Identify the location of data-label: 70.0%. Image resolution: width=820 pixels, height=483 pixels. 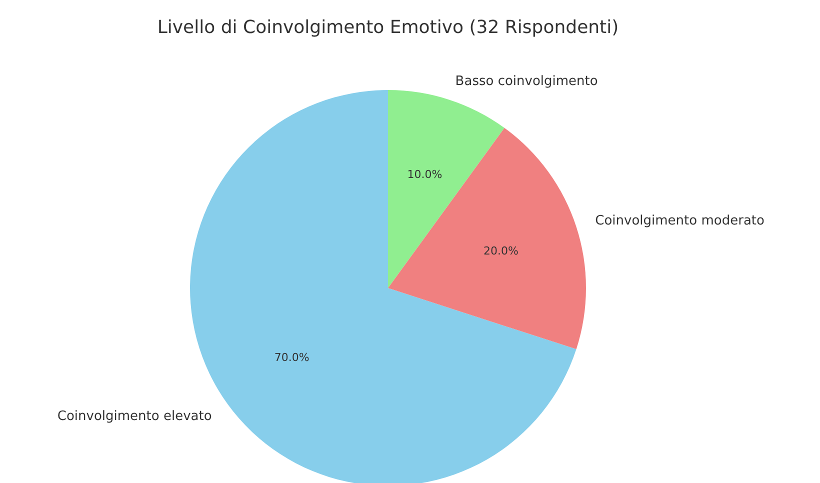
(292, 357).